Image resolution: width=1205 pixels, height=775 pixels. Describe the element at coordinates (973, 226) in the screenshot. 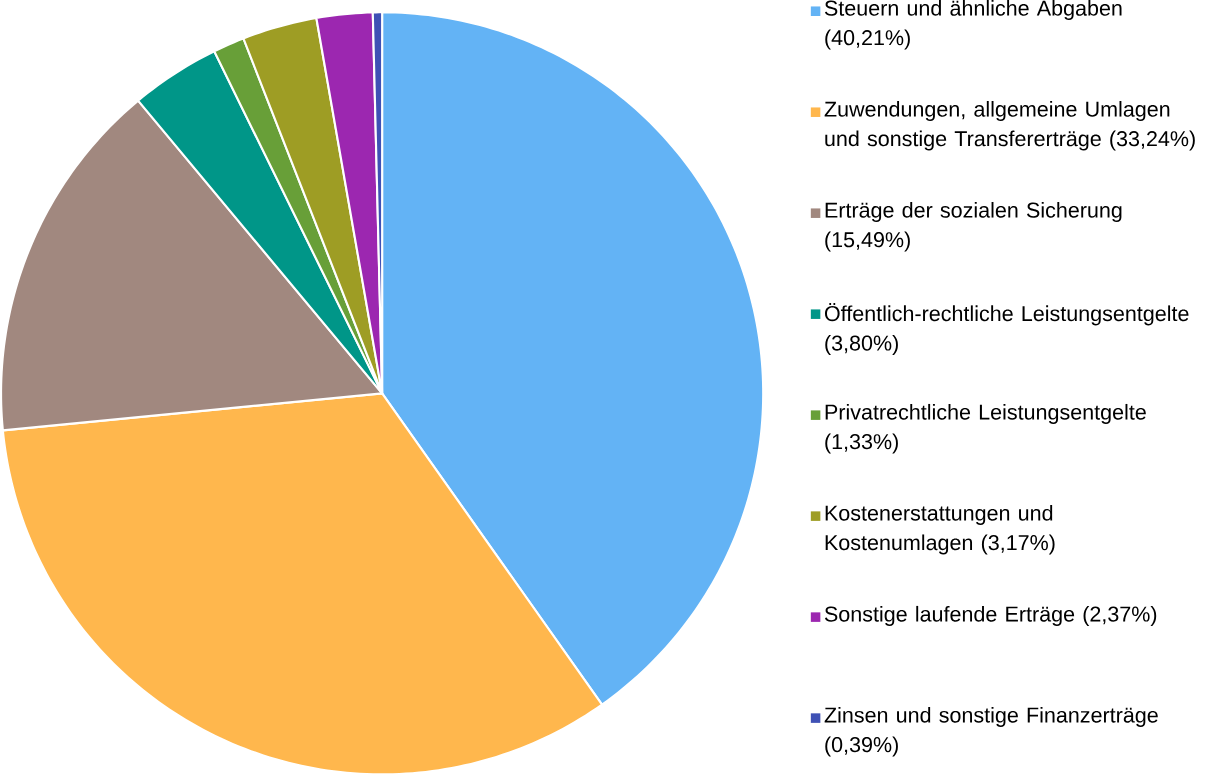

I see `legend-label: Erträge der sozialen Sicherung (15,49%)` at that location.